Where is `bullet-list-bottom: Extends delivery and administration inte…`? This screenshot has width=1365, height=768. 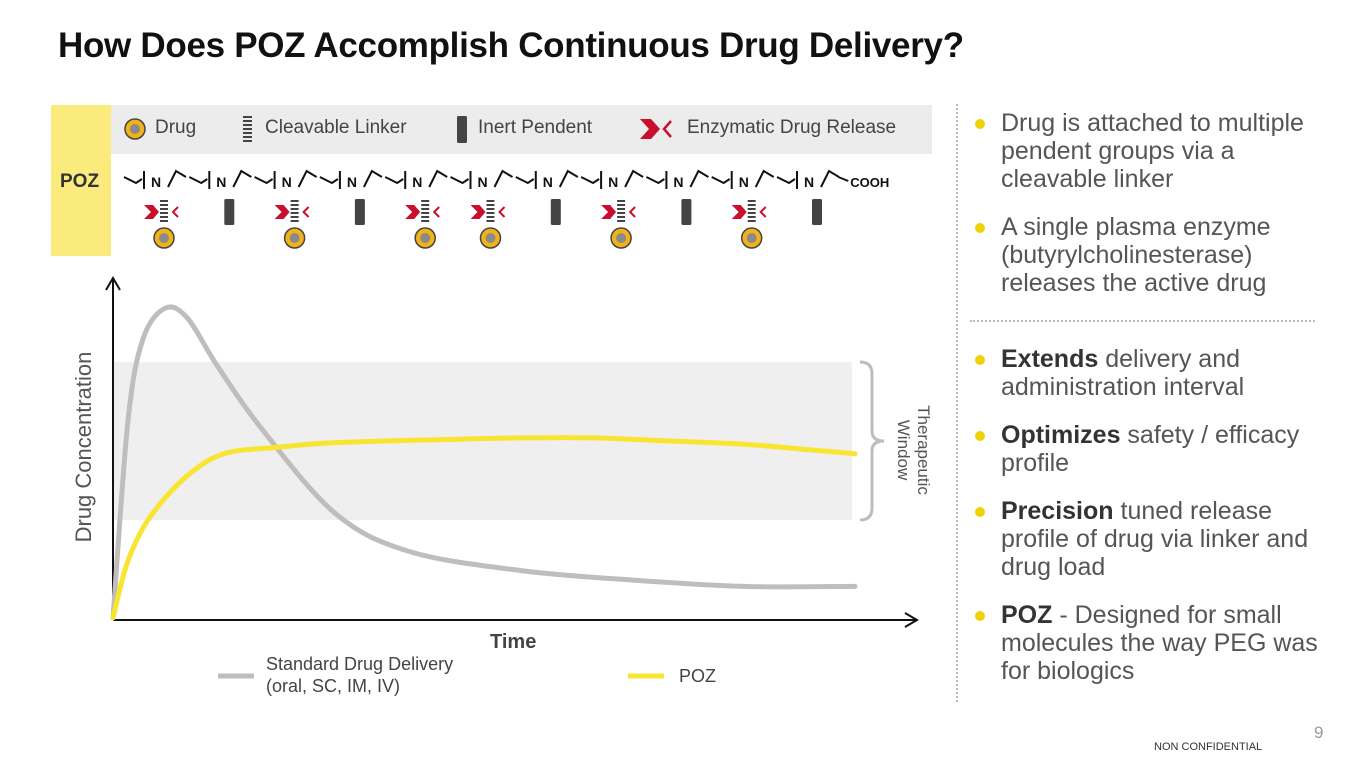
bullet-list-bottom: Extends delivery and administration inte… is located at coordinates (1150, 525).